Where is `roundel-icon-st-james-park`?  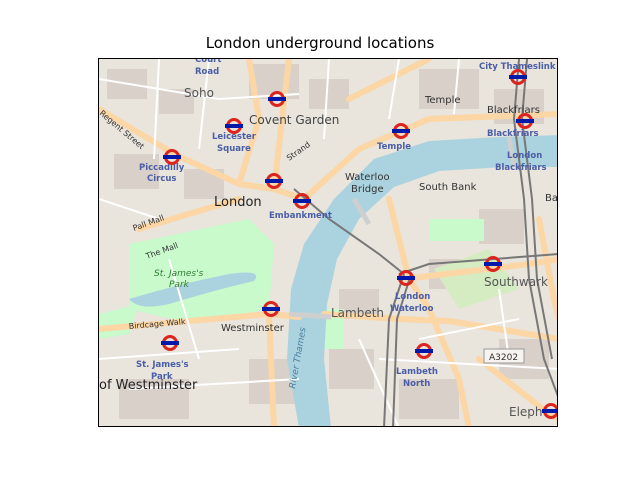
roundel-icon-st-james-park is located at coordinates (170, 343).